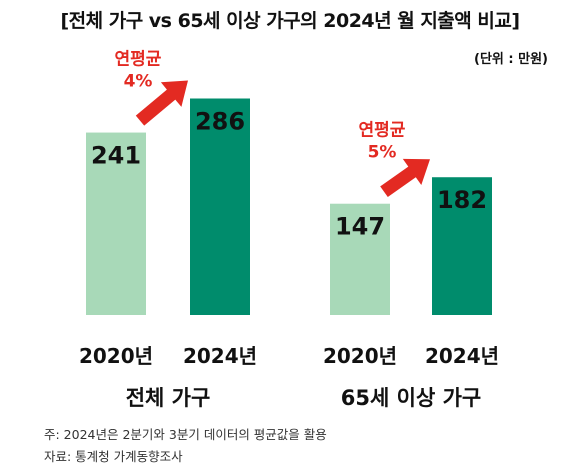 The image size is (580, 473). Describe the element at coordinates (168, 398) in the screenshot. I see `group-label-1: 전체 가구` at that location.